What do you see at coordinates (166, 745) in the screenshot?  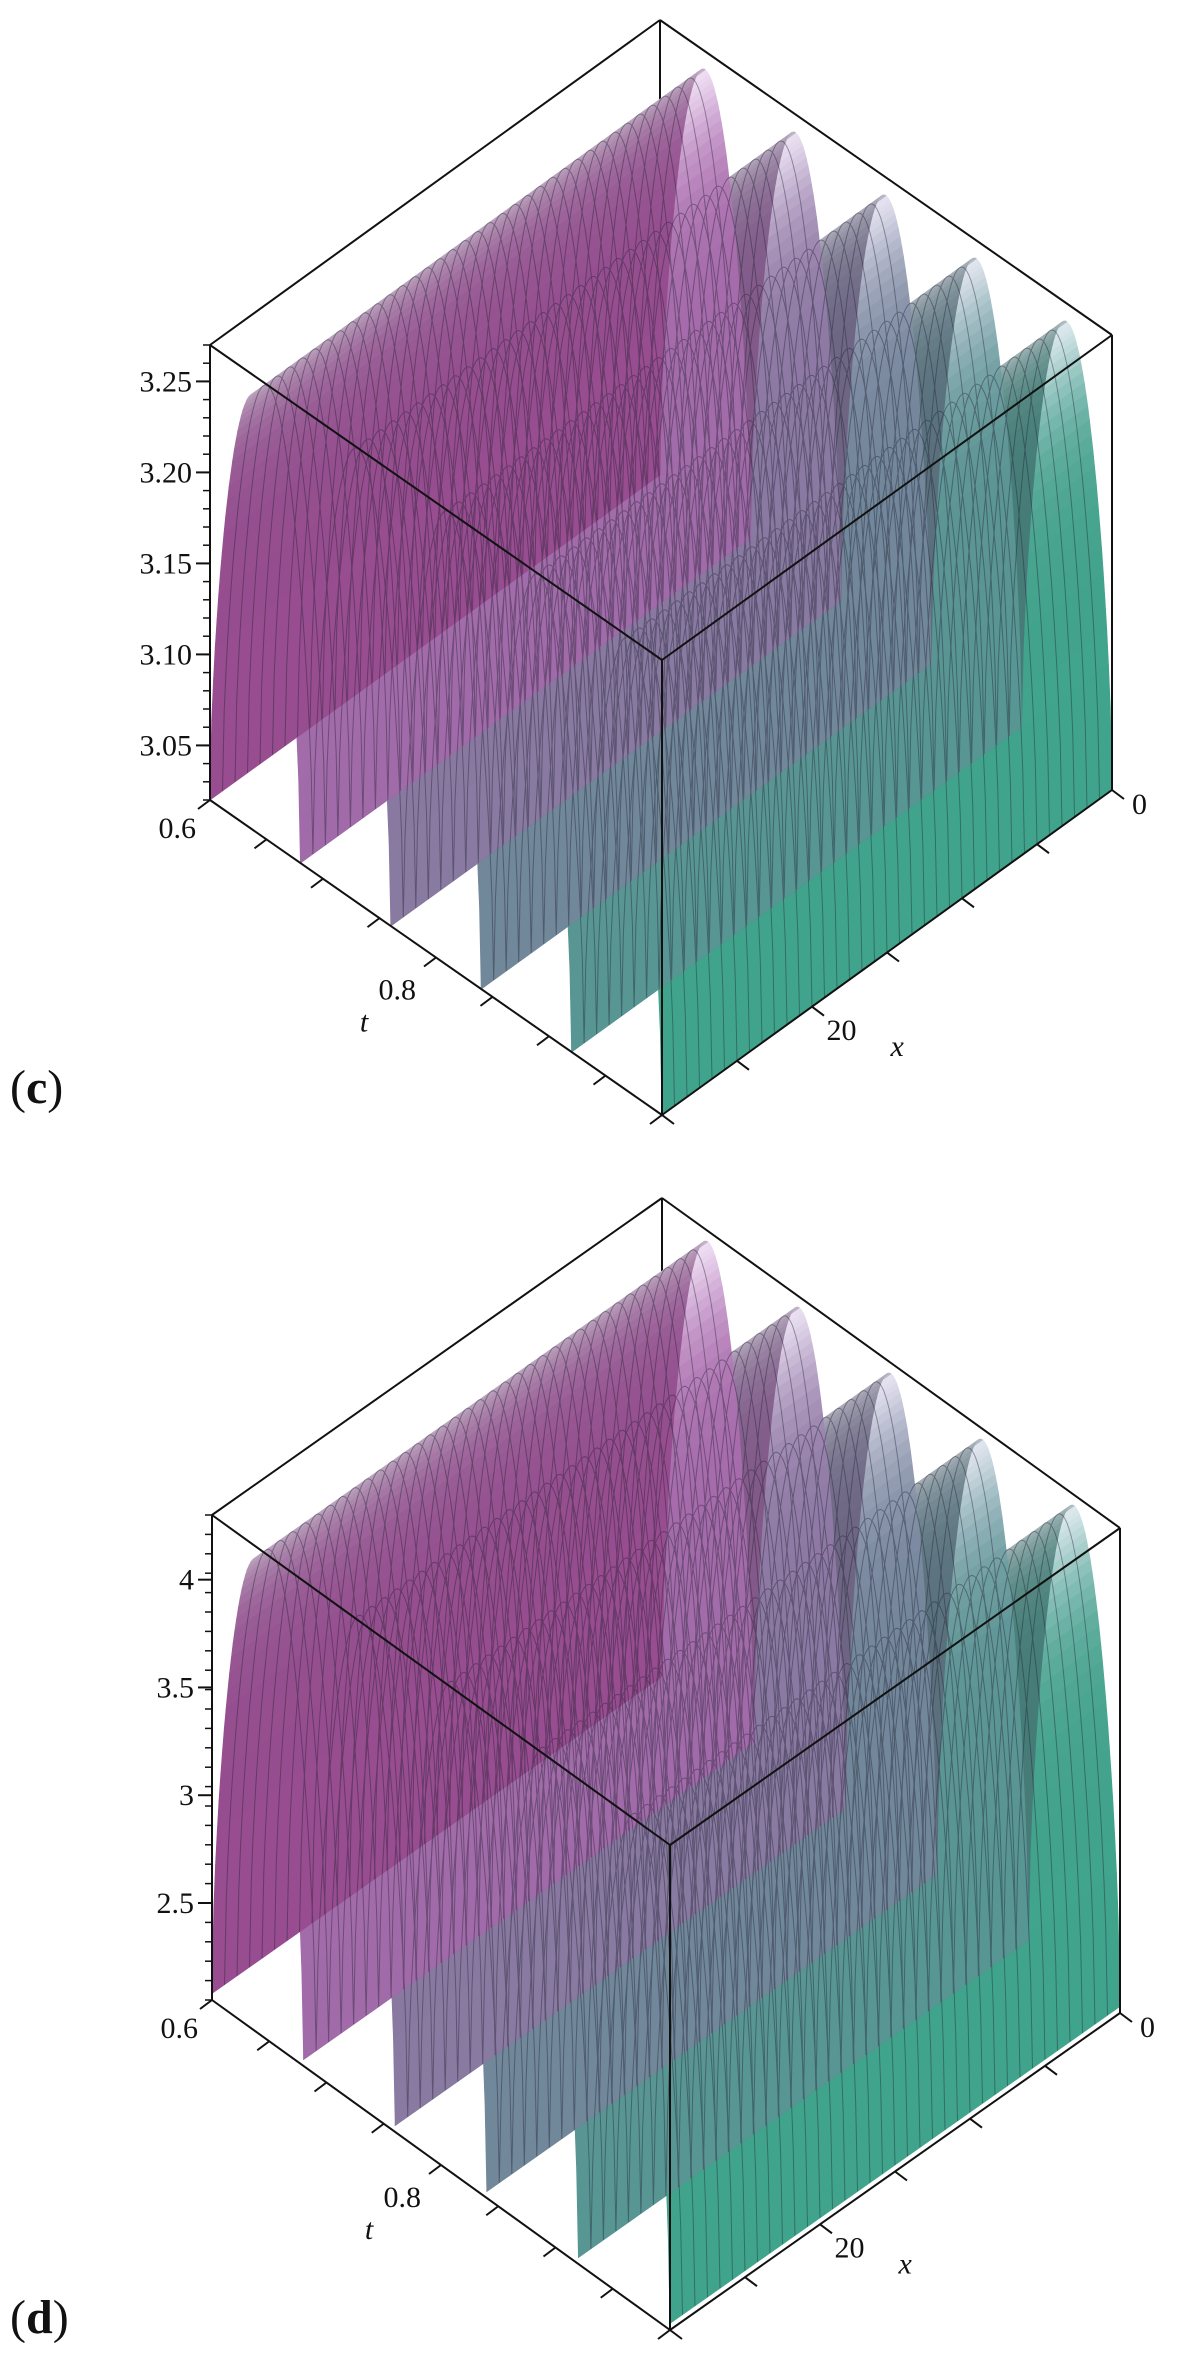 I see `z-tick-label: 3.05` at bounding box center [166, 745].